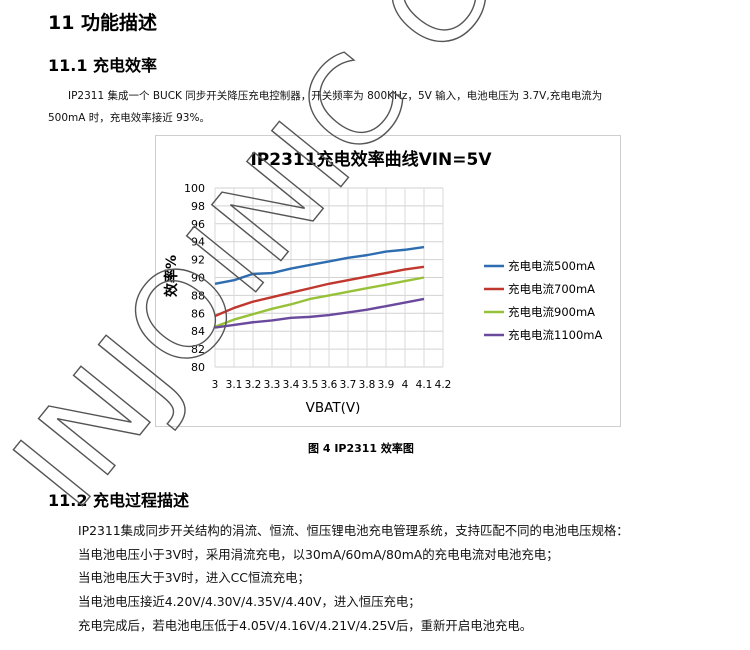 Image resolution: width=750 pixels, height=650 pixels. Describe the element at coordinates (272, 385) in the screenshot. I see `x-tick-label: 3.3` at that location.